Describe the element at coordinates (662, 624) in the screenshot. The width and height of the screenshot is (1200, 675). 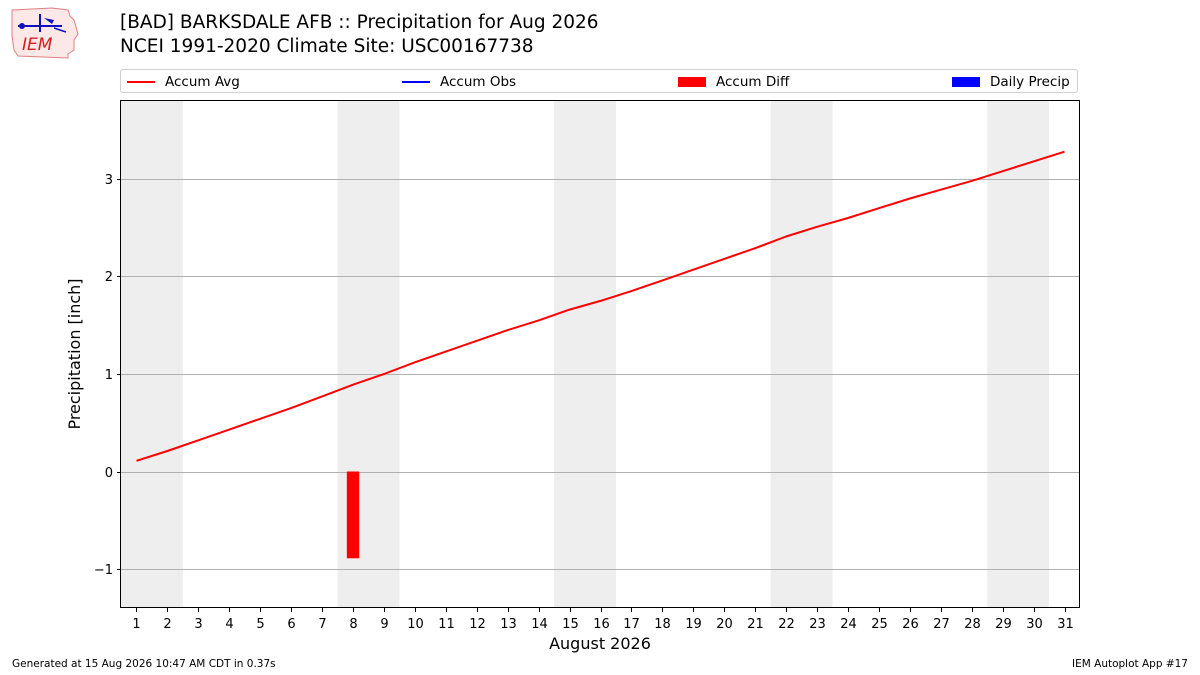
I see `x-tick-label: 18` at that location.